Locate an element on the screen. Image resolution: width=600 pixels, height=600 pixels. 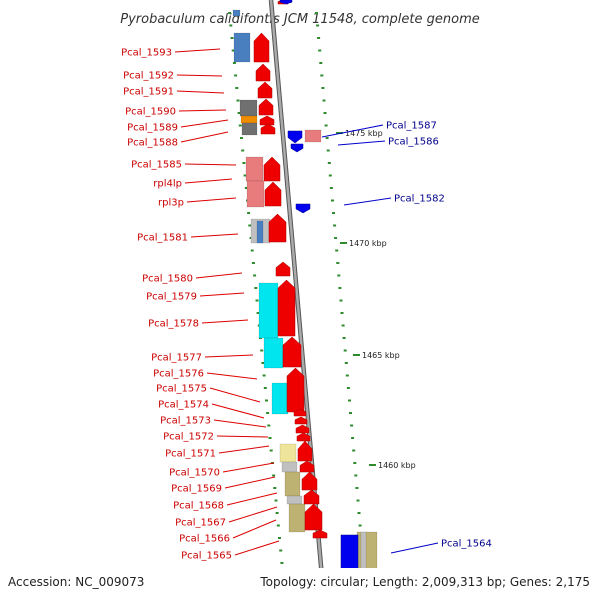
left-gene-label: Pcal_1569 is located at coordinates (196, 489).